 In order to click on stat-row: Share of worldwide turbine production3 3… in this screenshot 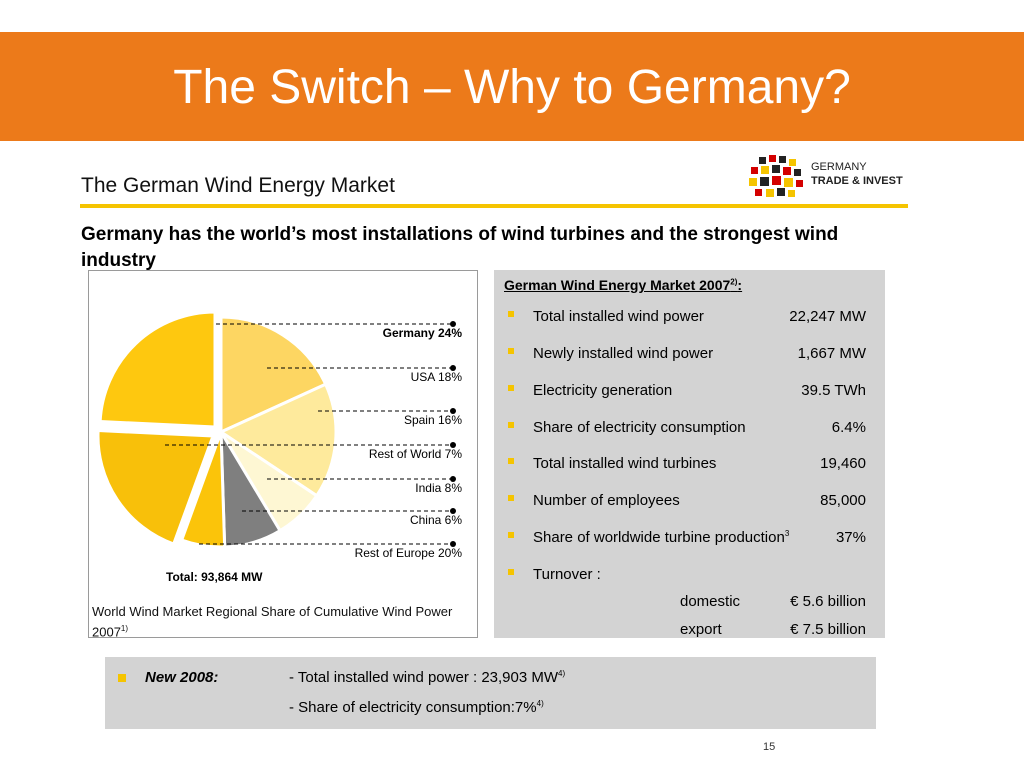, I will do `click(689, 540)`.